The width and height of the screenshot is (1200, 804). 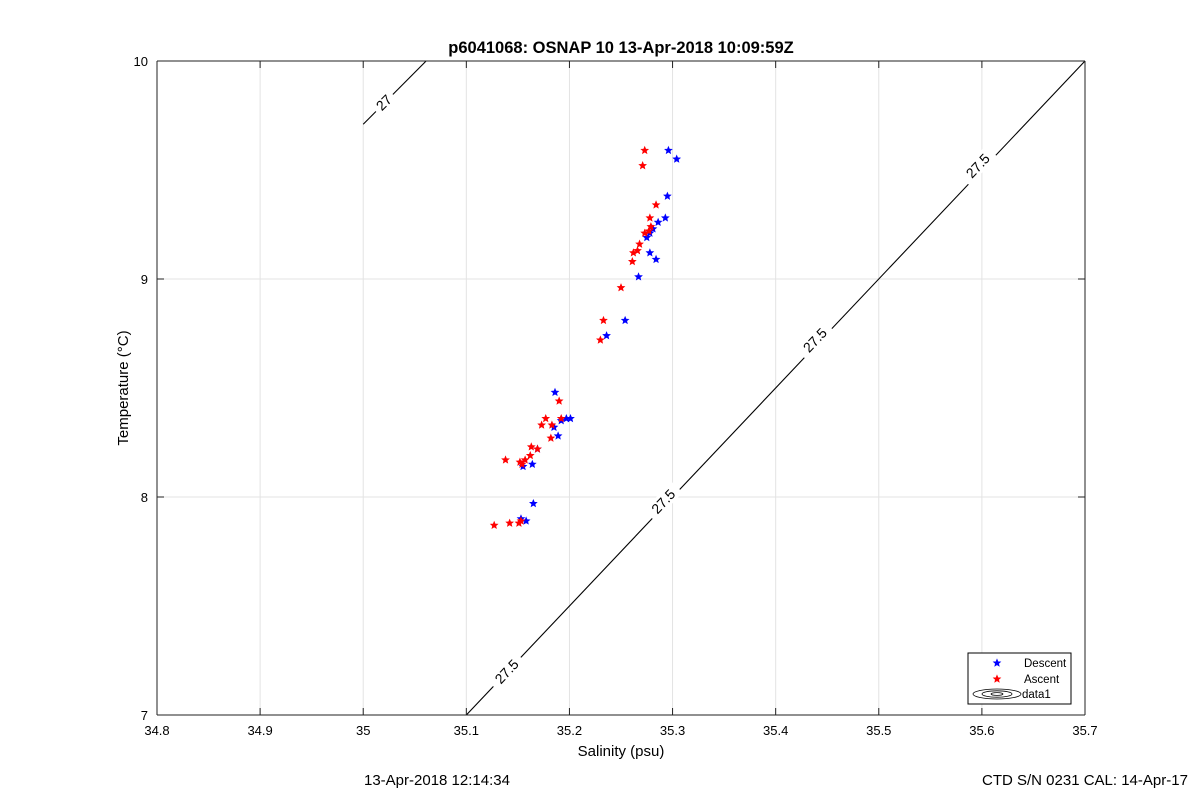 I want to click on y-tick-label: 8, so click(x=144, y=497).